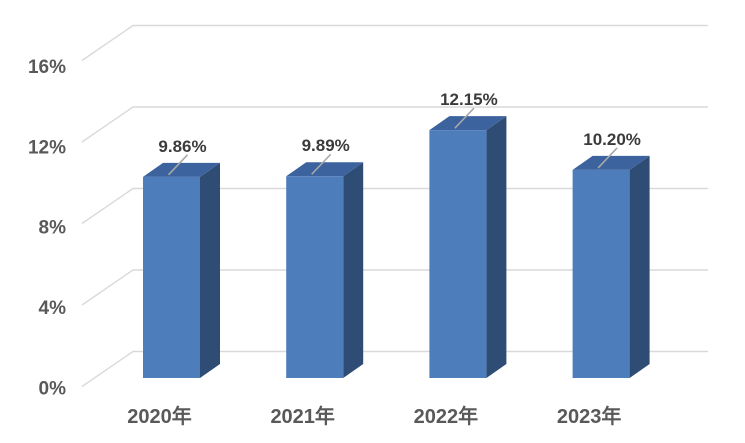 The height and width of the screenshot is (443, 745). I want to click on y-tick-label: 0%, so click(53, 389).